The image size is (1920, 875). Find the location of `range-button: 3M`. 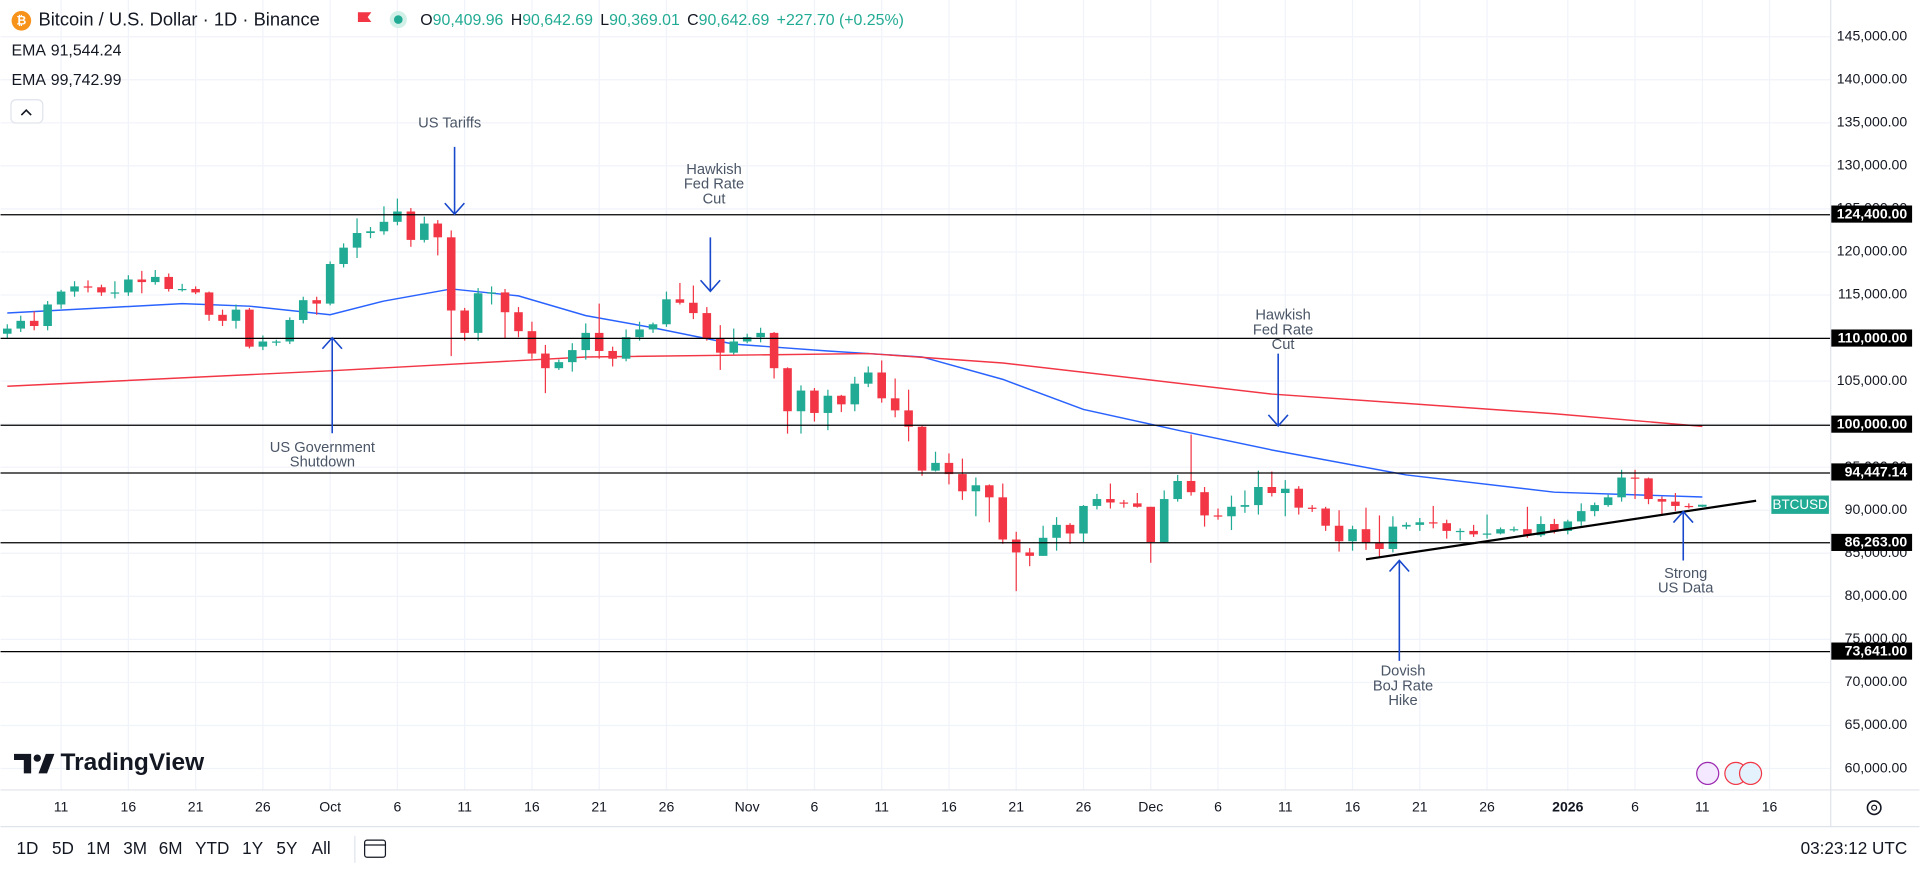

range-button: 3M is located at coordinates (135, 848).